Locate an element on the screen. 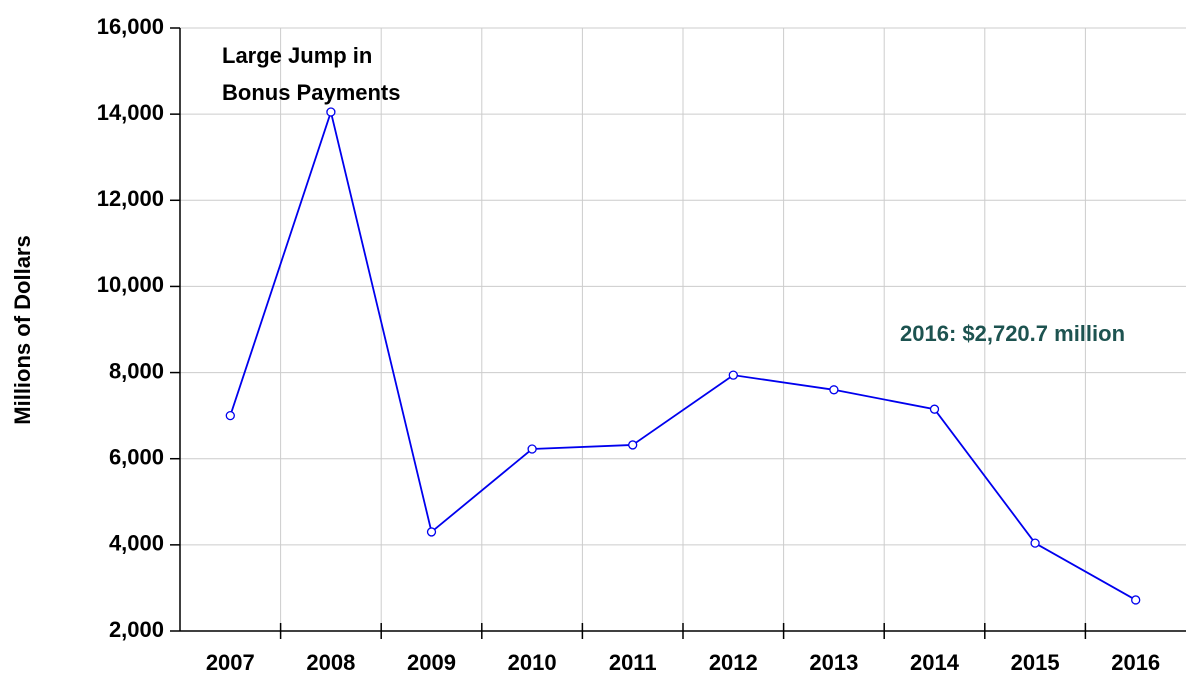  y-tick-label: 6,000 is located at coordinates (136, 457).